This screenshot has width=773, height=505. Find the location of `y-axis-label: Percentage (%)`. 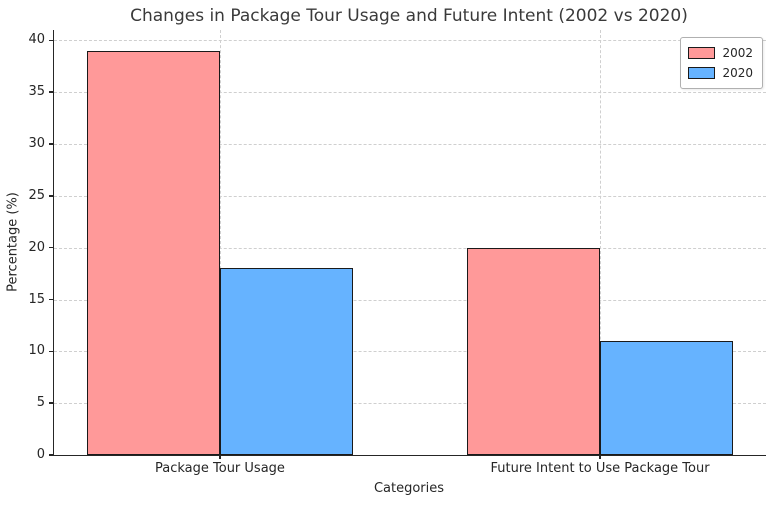

y-axis-label: Percentage (%) is located at coordinates (13, 242).